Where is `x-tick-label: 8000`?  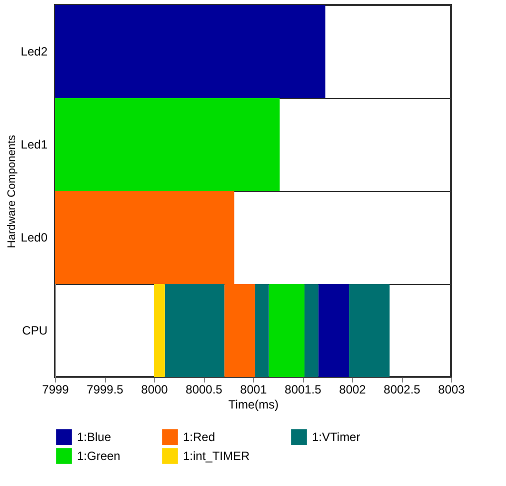
x-tick-label: 8000 is located at coordinates (154, 389).